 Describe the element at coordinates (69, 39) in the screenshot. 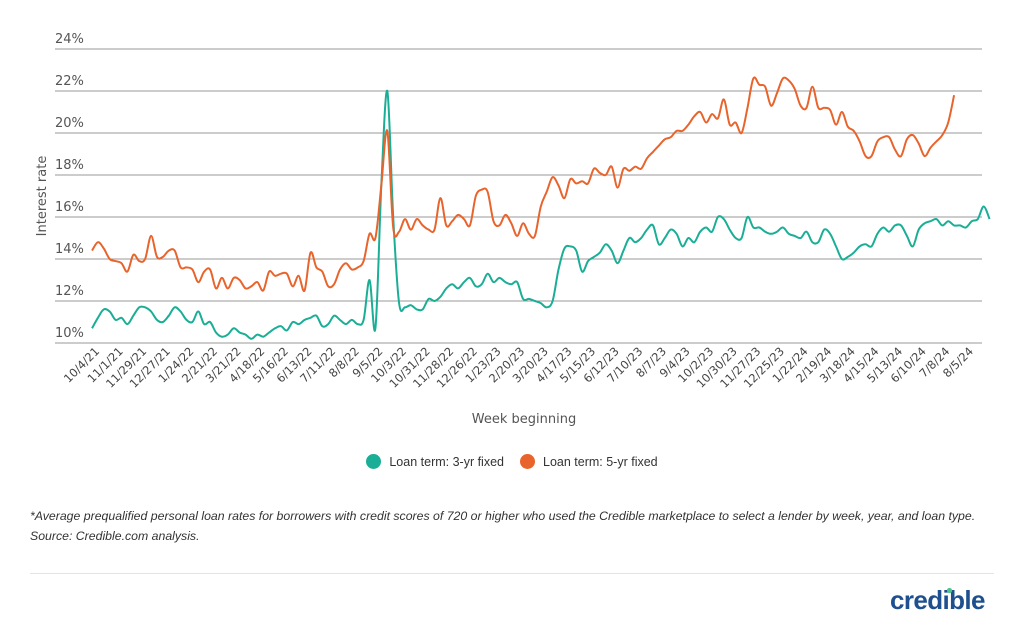

I see `y-tick-label: 24%` at that location.